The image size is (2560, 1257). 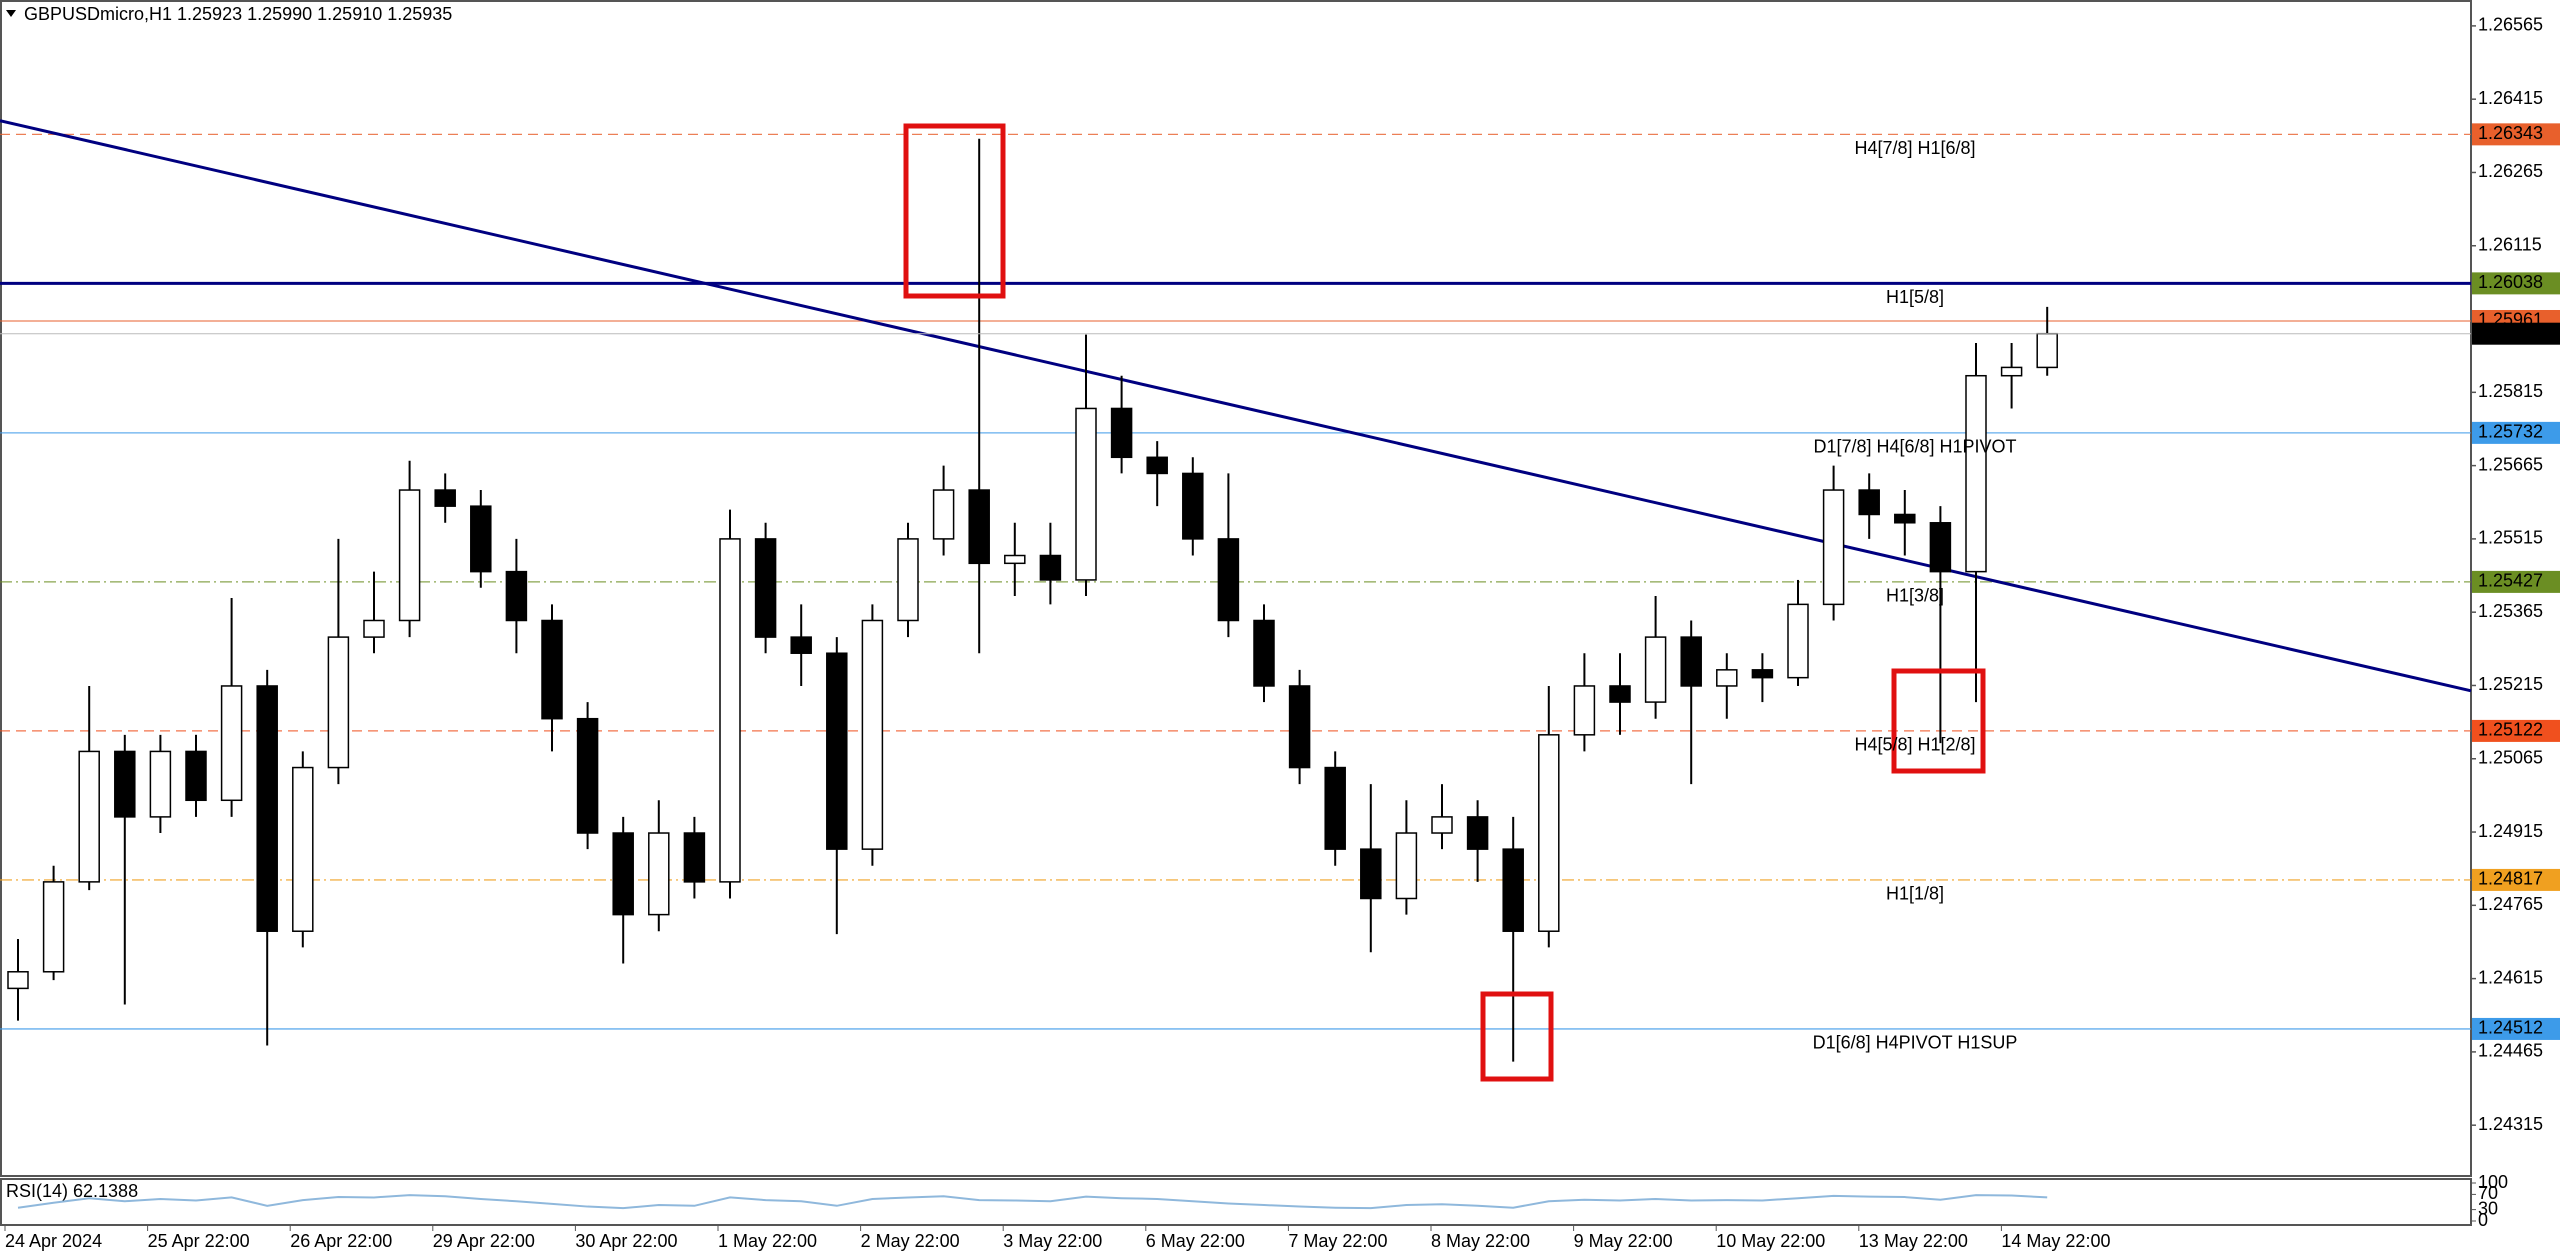 What do you see at coordinates (1337, 1241) in the screenshot?
I see `x-tick-label: 7 May 22:00` at bounding box center [1337, 1241].